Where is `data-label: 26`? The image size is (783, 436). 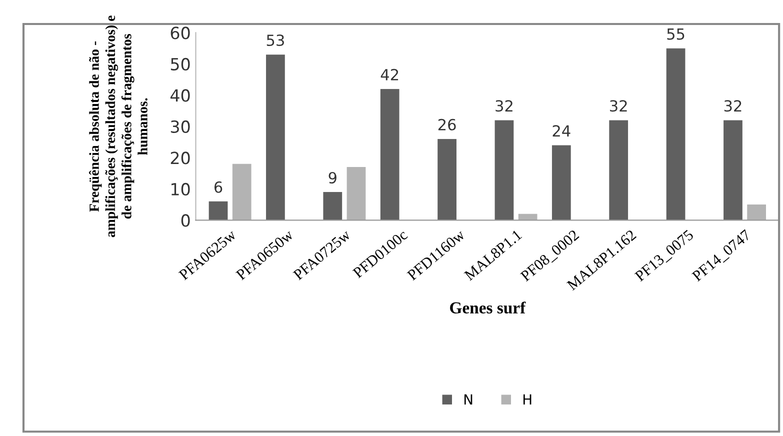
data-label: 26 is located at coordinates (447, 124).